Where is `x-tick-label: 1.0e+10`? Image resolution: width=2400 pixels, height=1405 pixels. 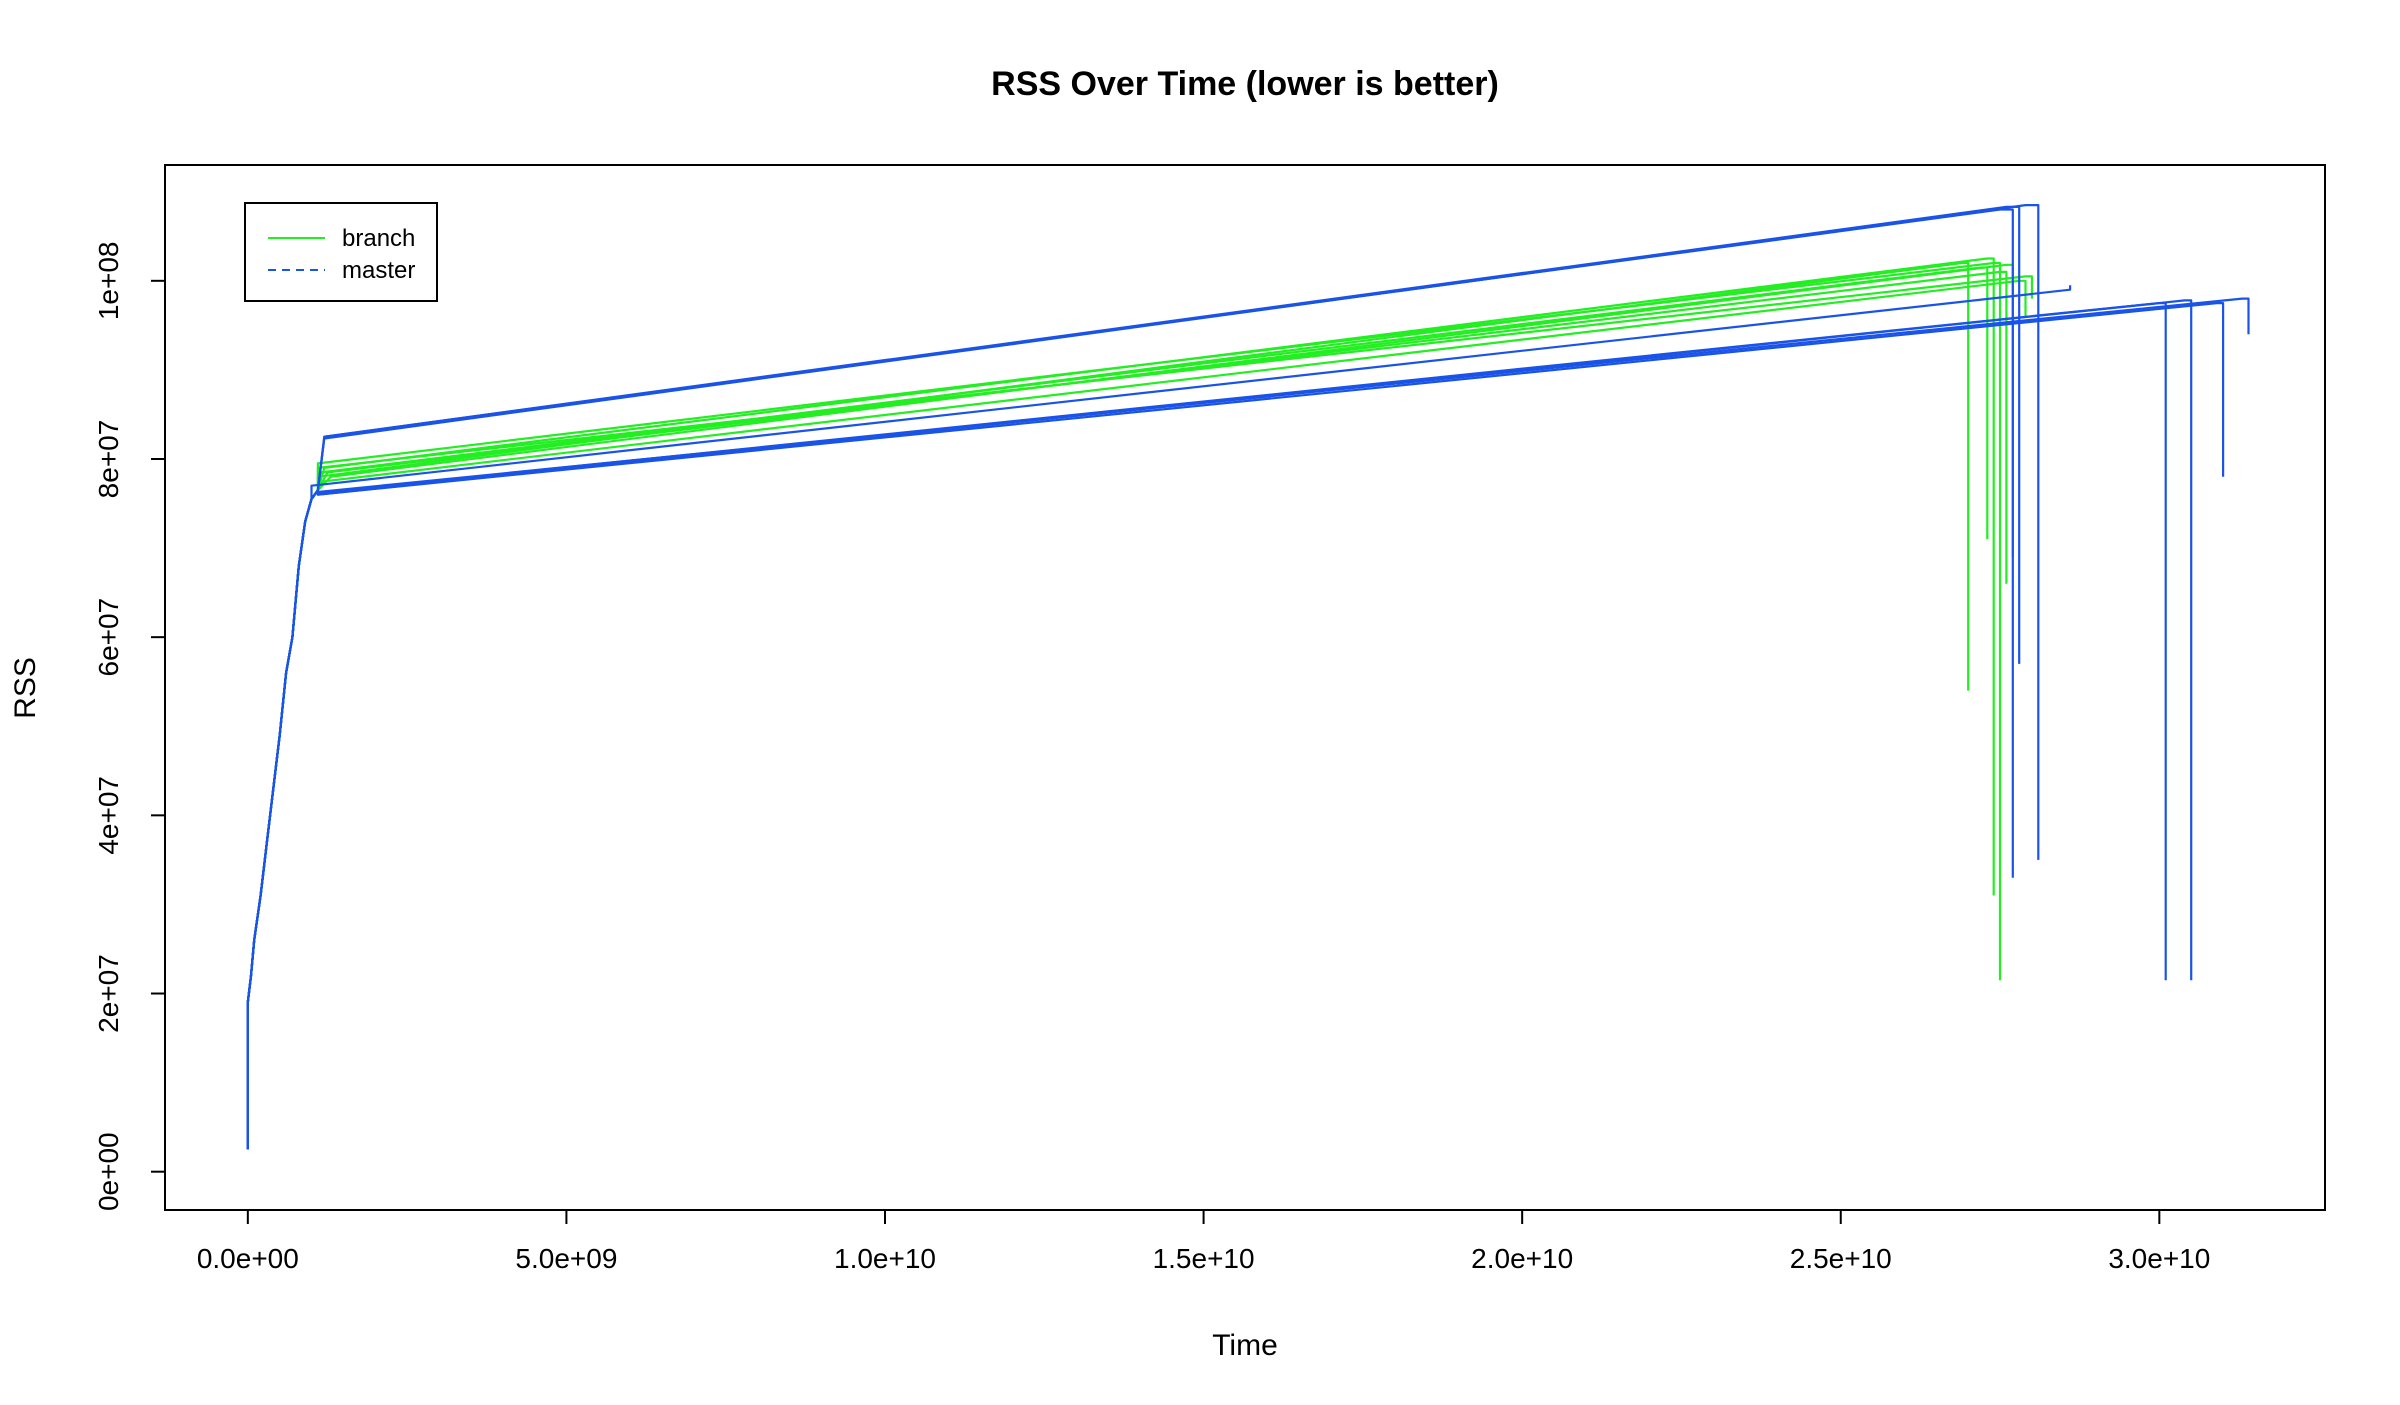
x-tick-label: 1.0e+10 is located at coordinates (885, 1258).